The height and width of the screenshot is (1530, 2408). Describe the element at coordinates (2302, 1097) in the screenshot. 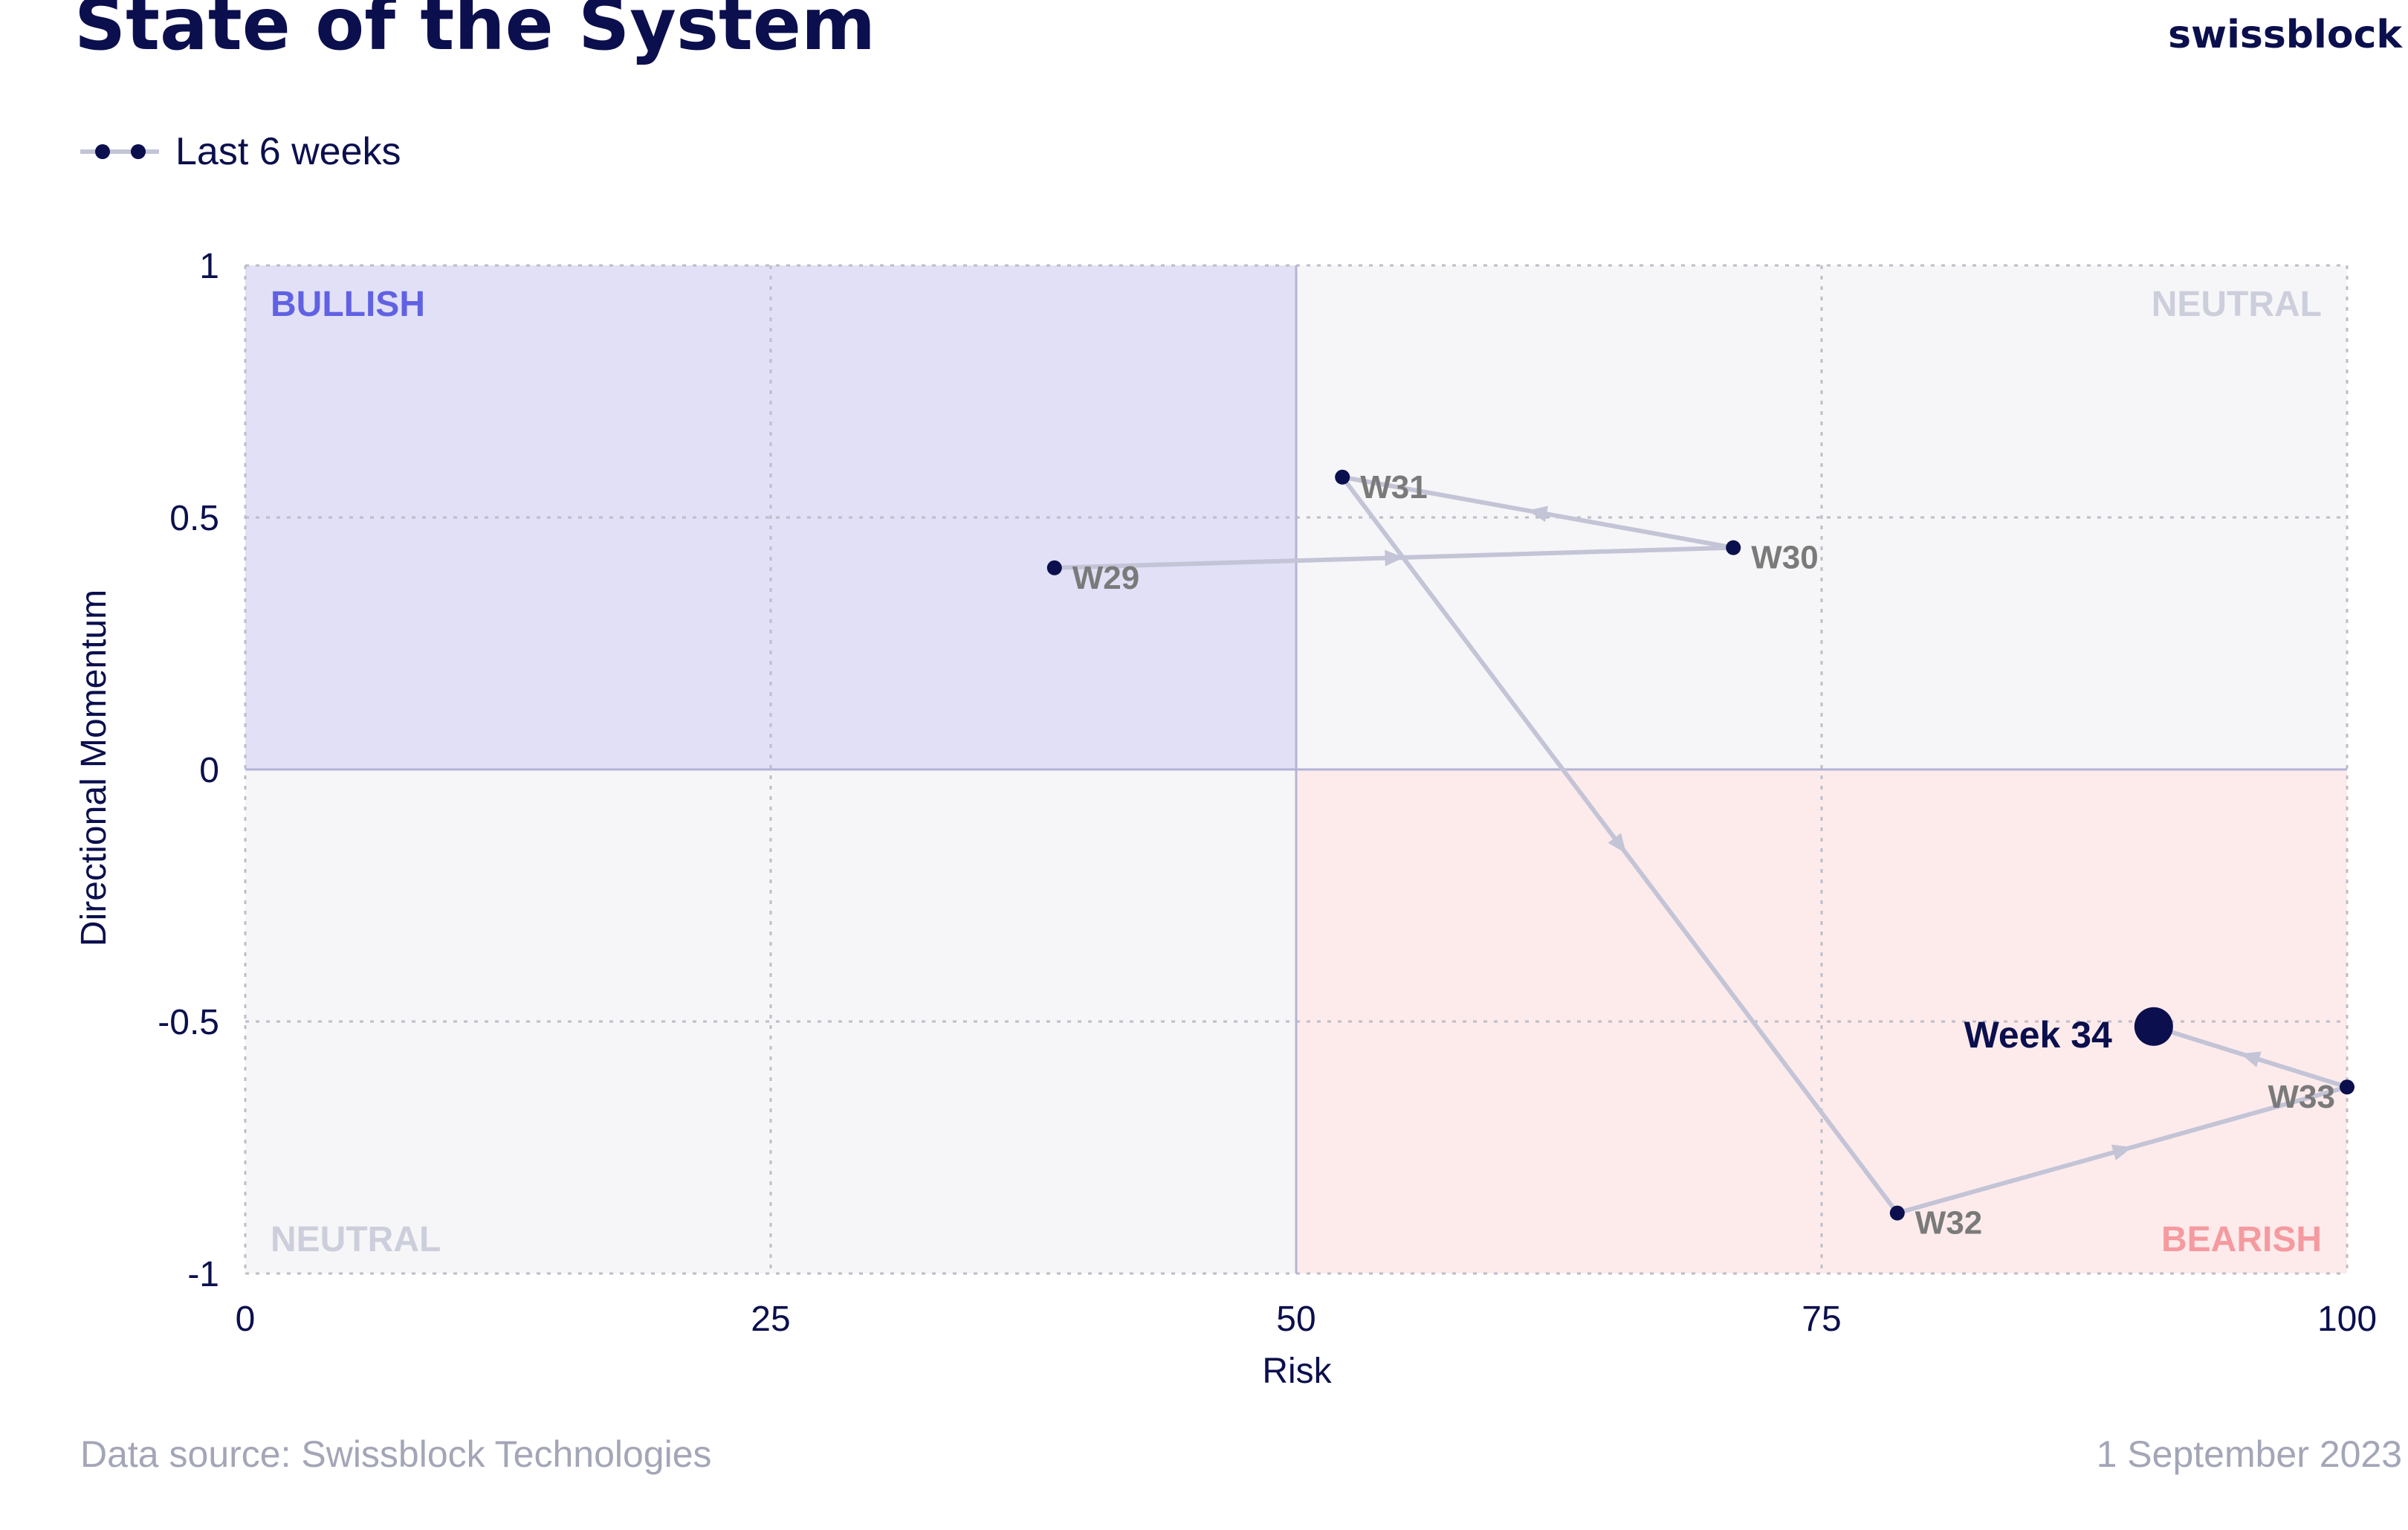

I see `week-label: W33` at that location.